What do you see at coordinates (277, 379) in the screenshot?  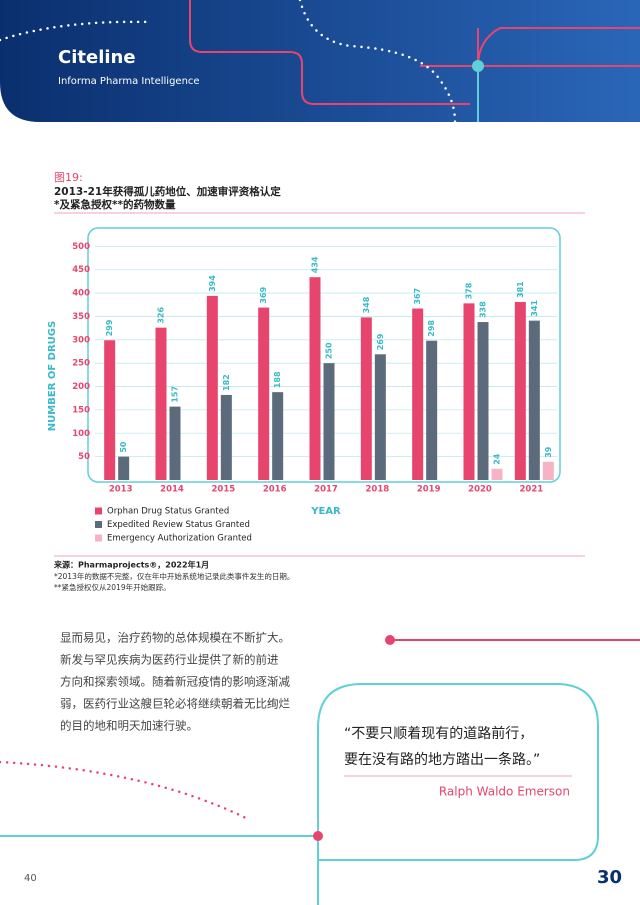 I see `value-label: 188` at bounding box center [277, 379].